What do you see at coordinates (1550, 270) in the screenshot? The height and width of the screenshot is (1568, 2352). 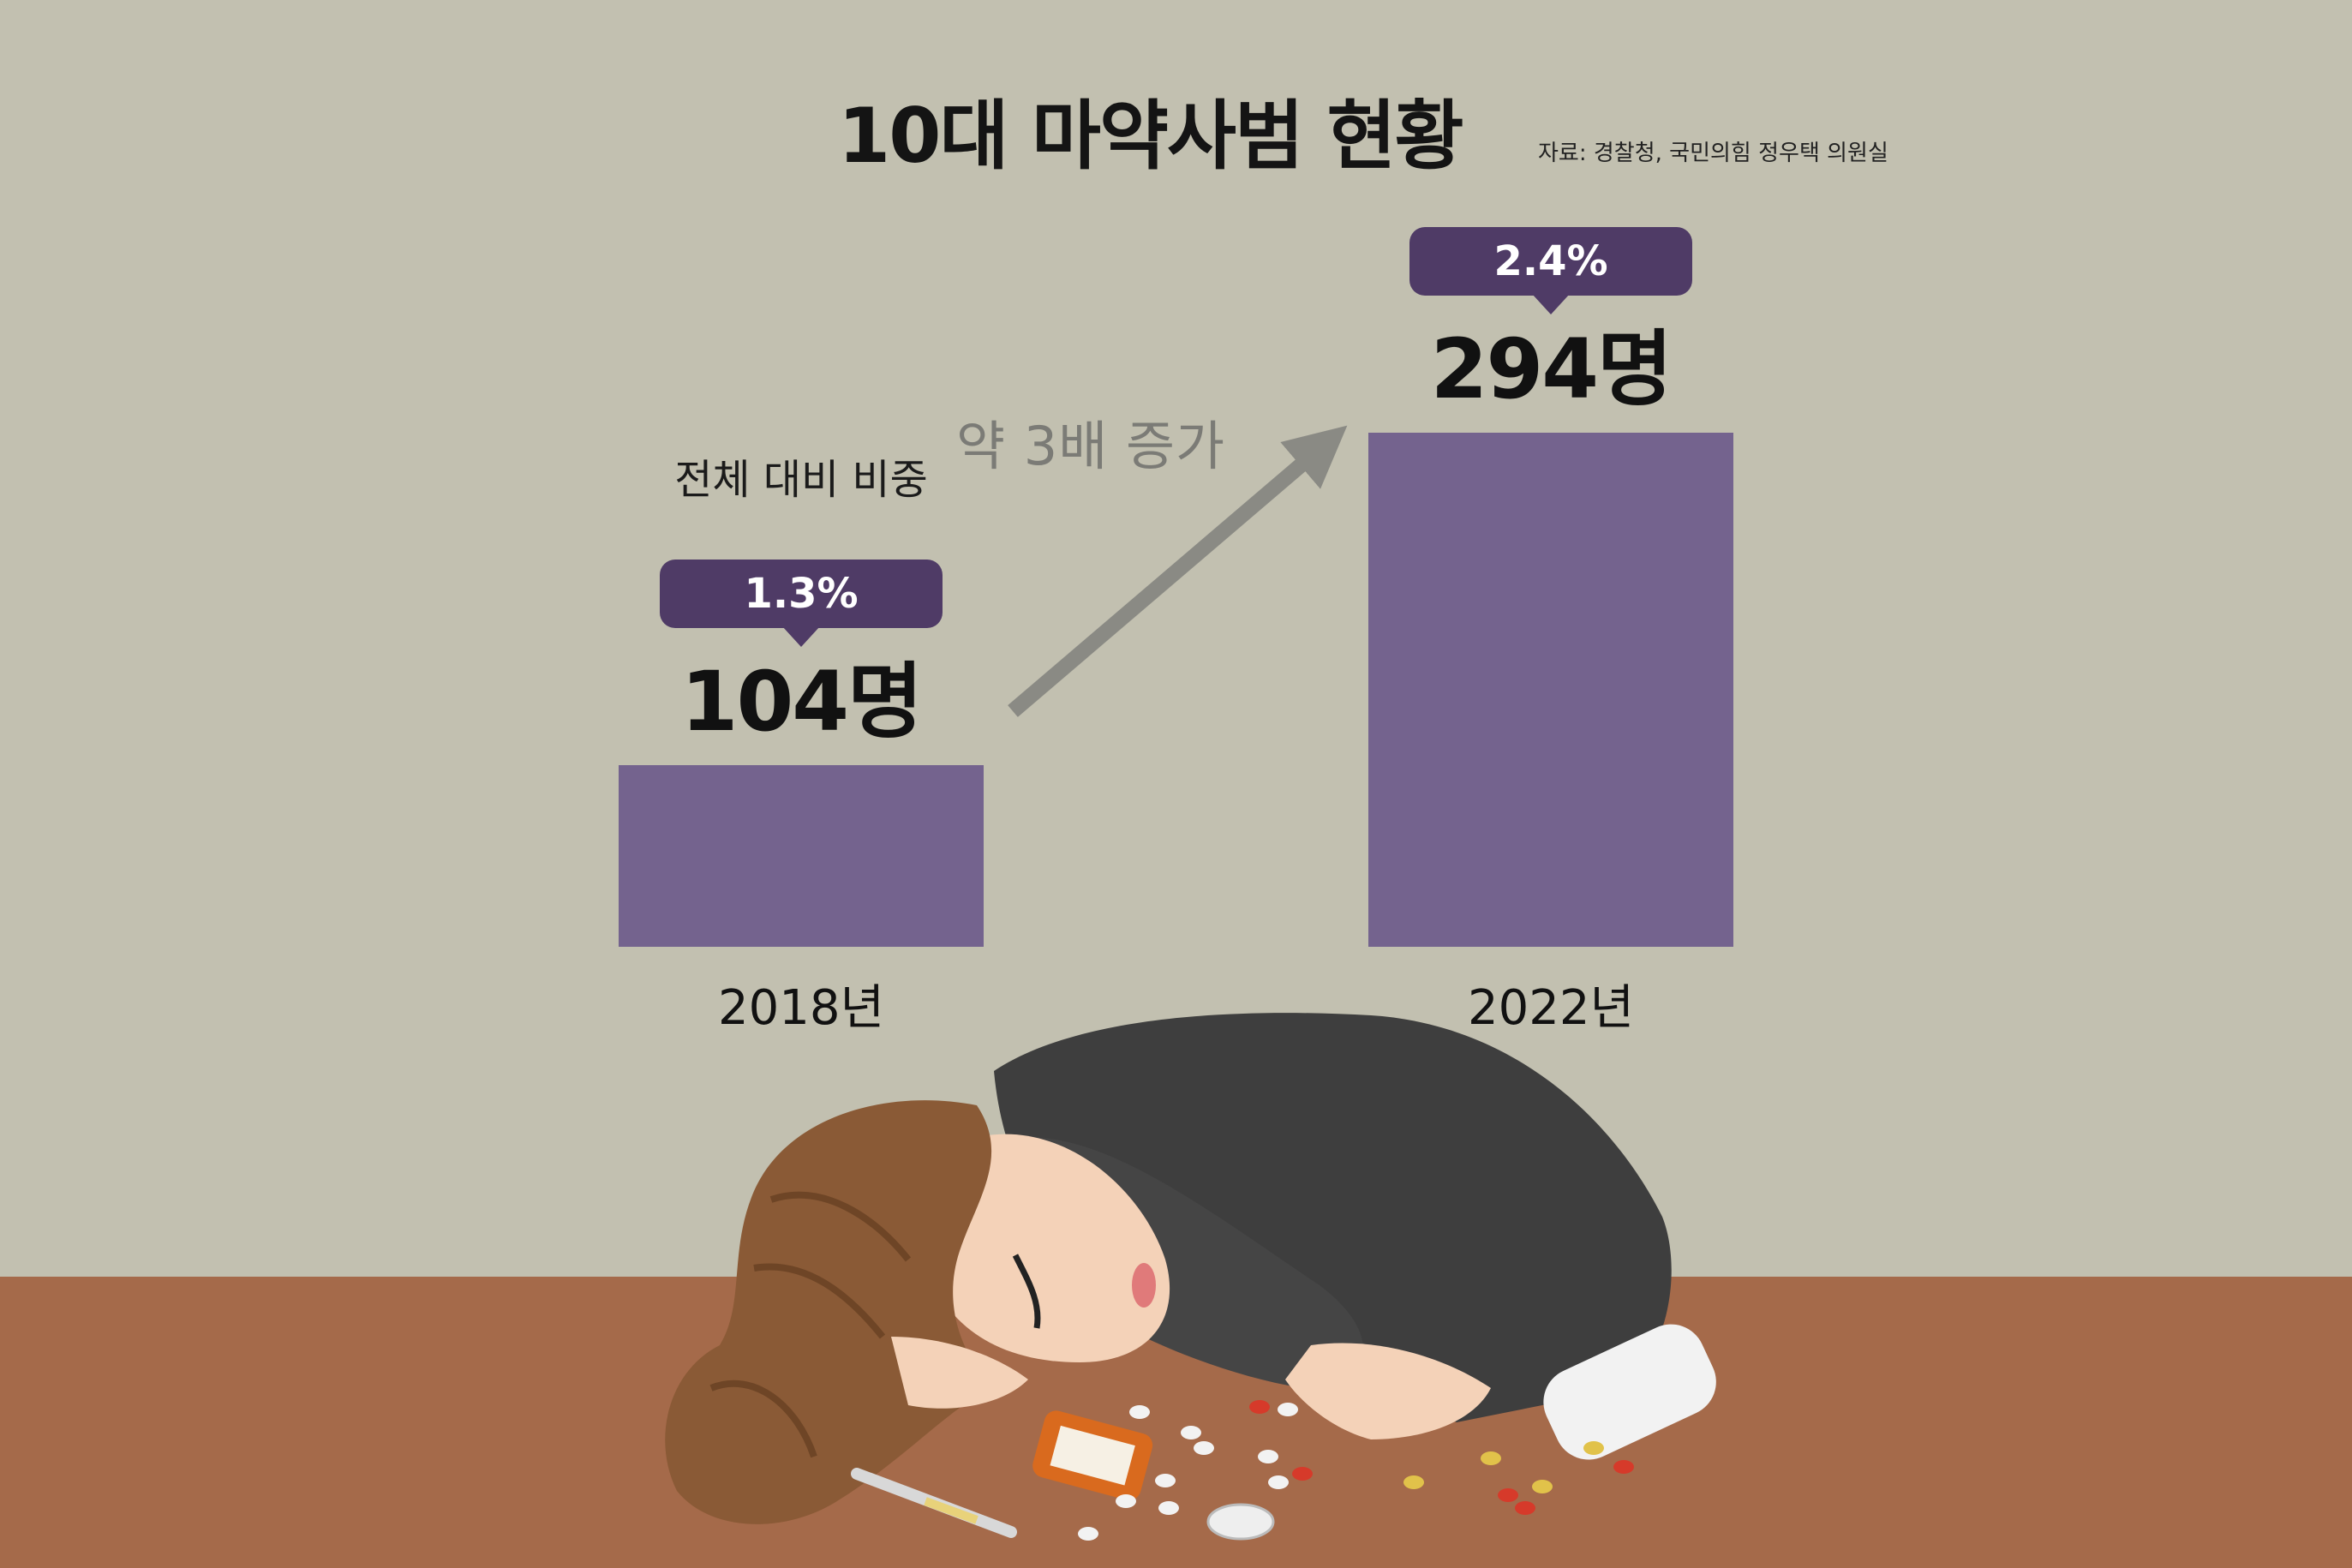 I see `share-bubble: 2.4%` at bounding box center [1550, 270].